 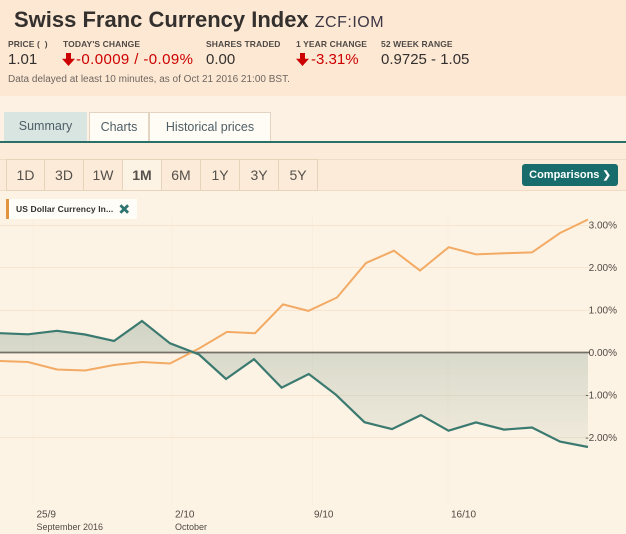 What do you see at coordinates (603, 226) in the screenshot?
I see `svg-text: 3.00%` at bounding box center [603, 226].